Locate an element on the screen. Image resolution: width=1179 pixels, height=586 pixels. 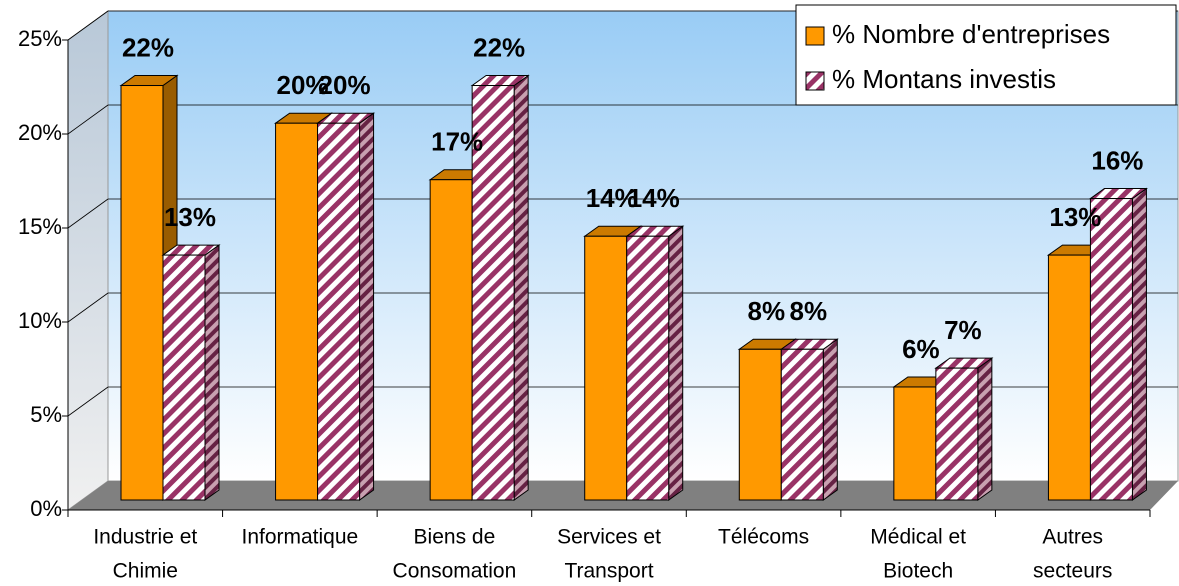
value-label: 6% is located at coordinates (921, 349).